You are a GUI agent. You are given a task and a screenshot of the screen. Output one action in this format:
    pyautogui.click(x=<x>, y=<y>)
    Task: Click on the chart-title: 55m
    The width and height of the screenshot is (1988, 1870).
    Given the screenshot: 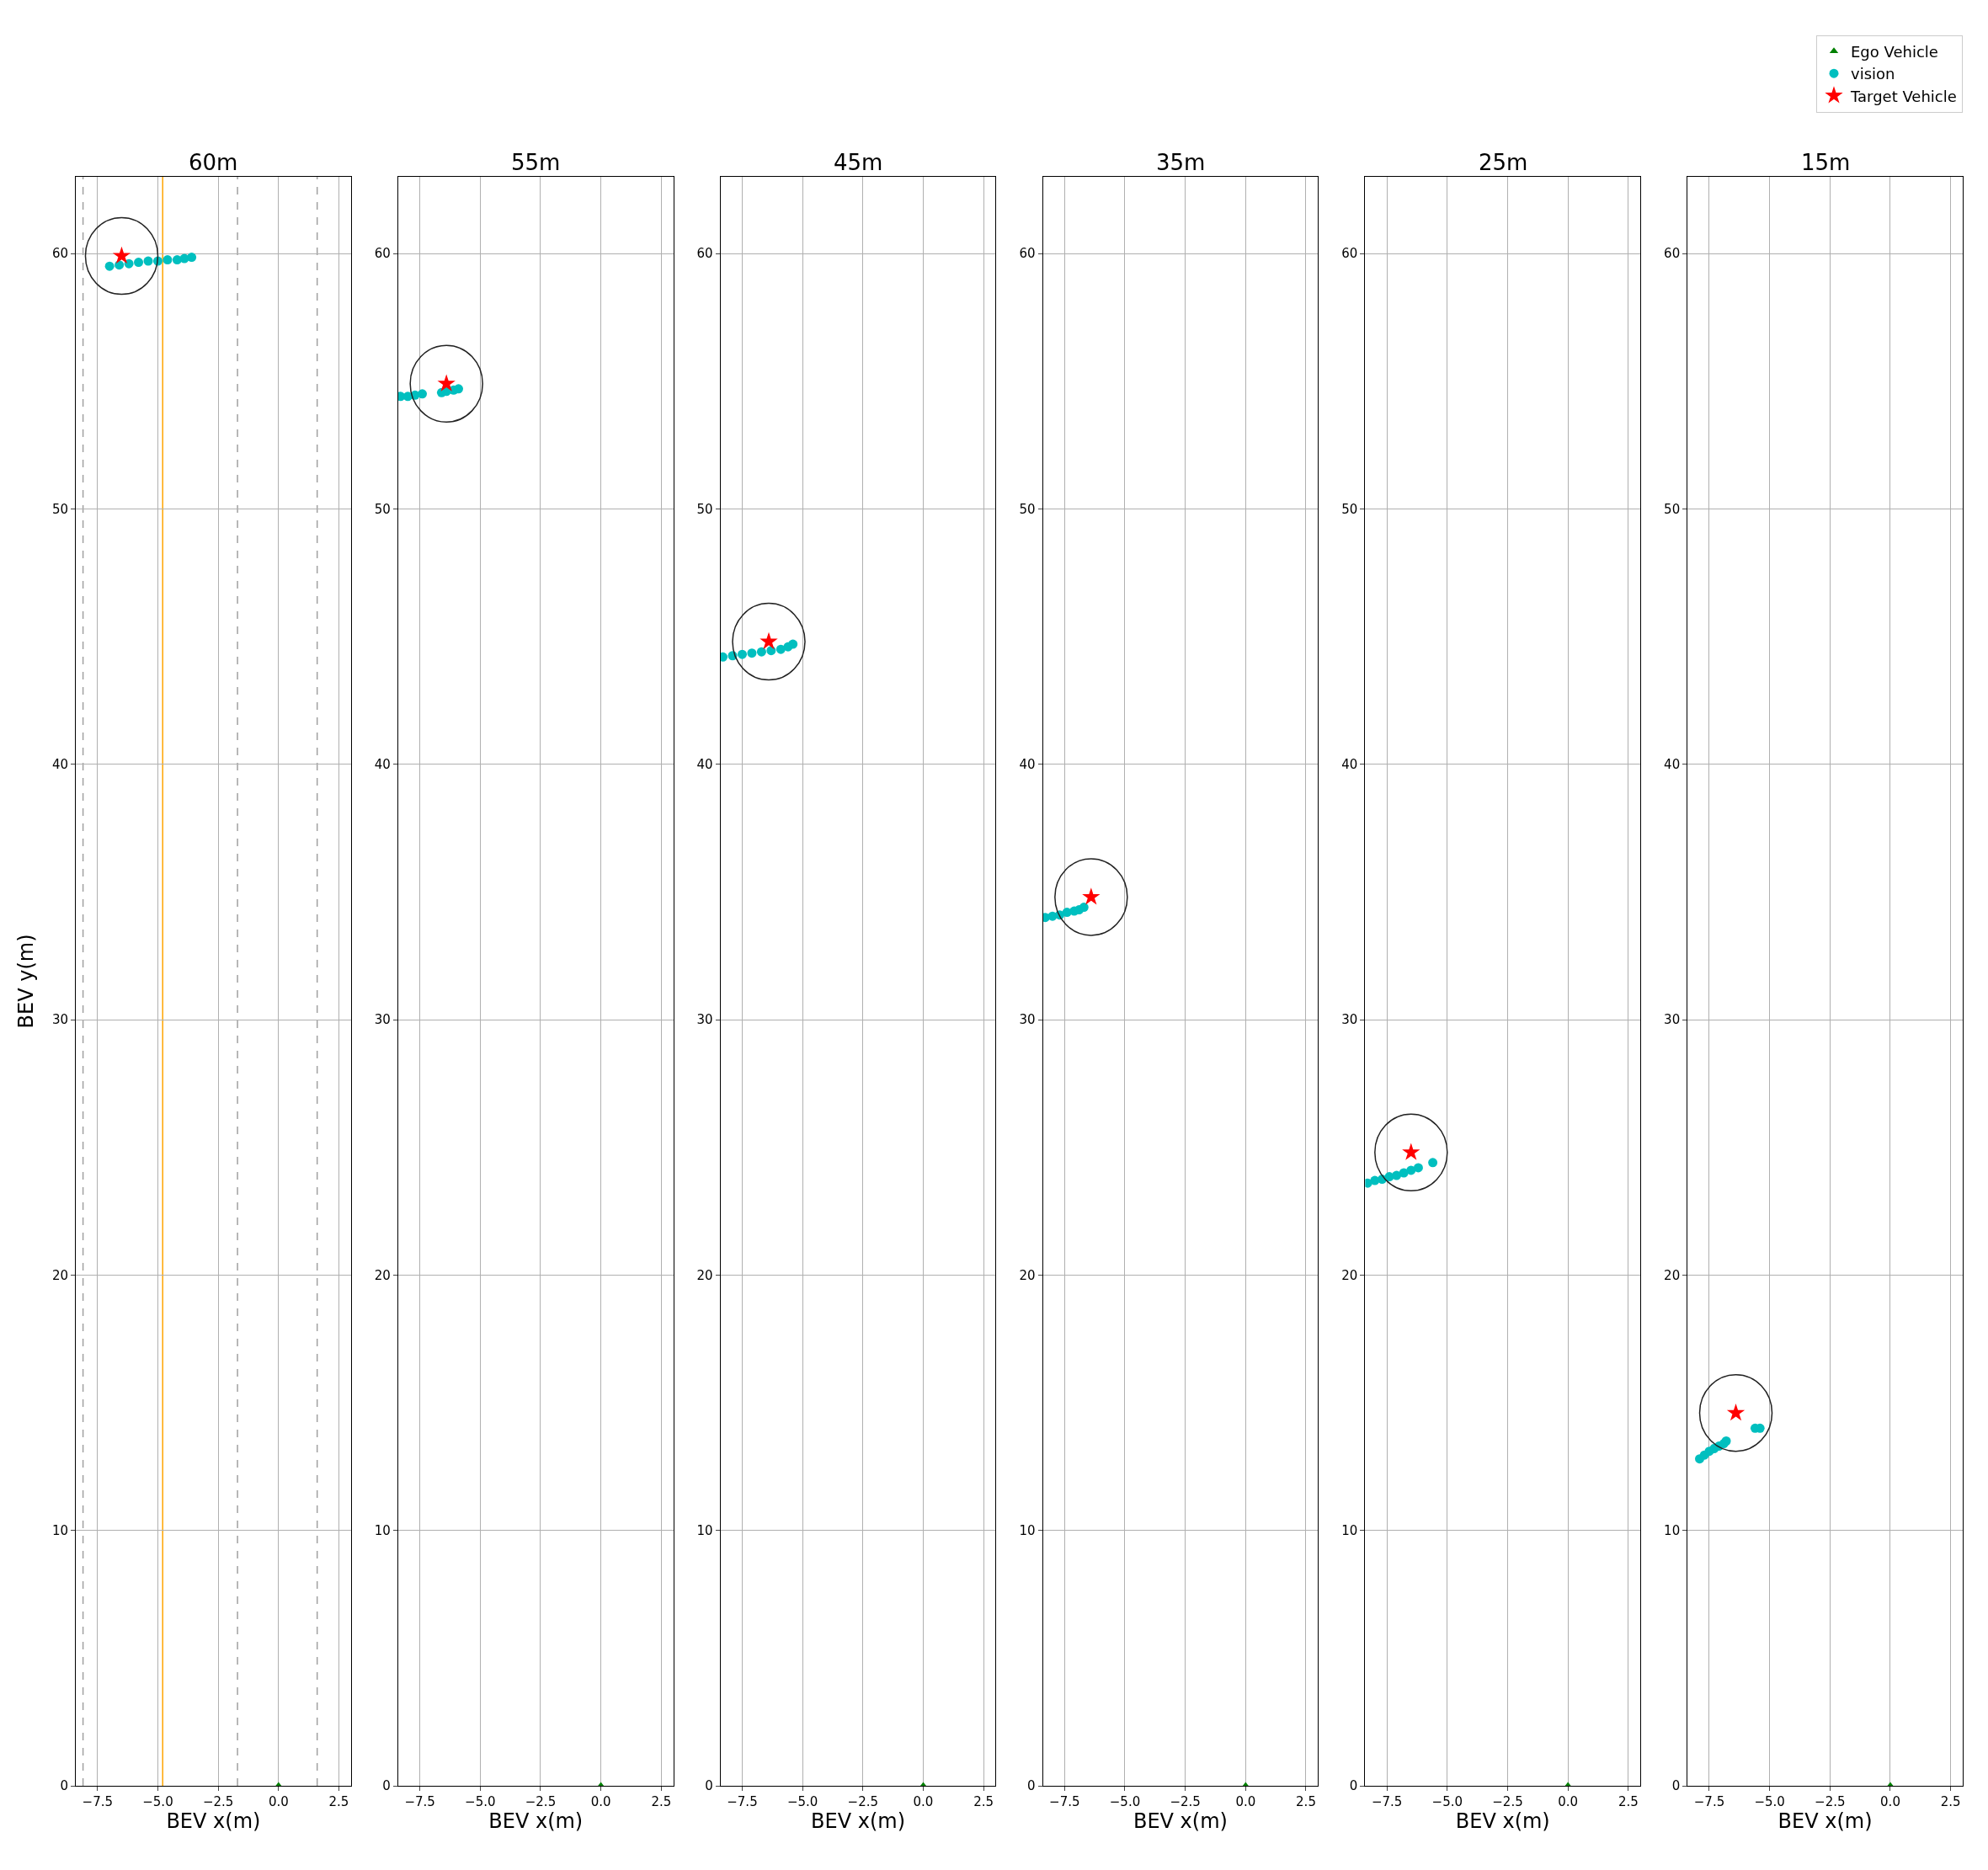 What is the action you would take?
    pyautogui.click(x=536, y=162)
    